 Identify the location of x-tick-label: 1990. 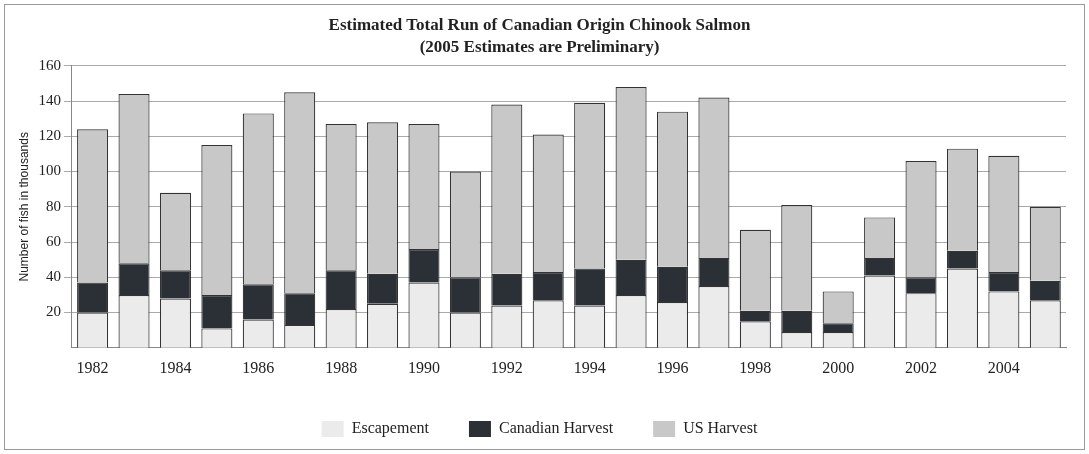
(423, 367).